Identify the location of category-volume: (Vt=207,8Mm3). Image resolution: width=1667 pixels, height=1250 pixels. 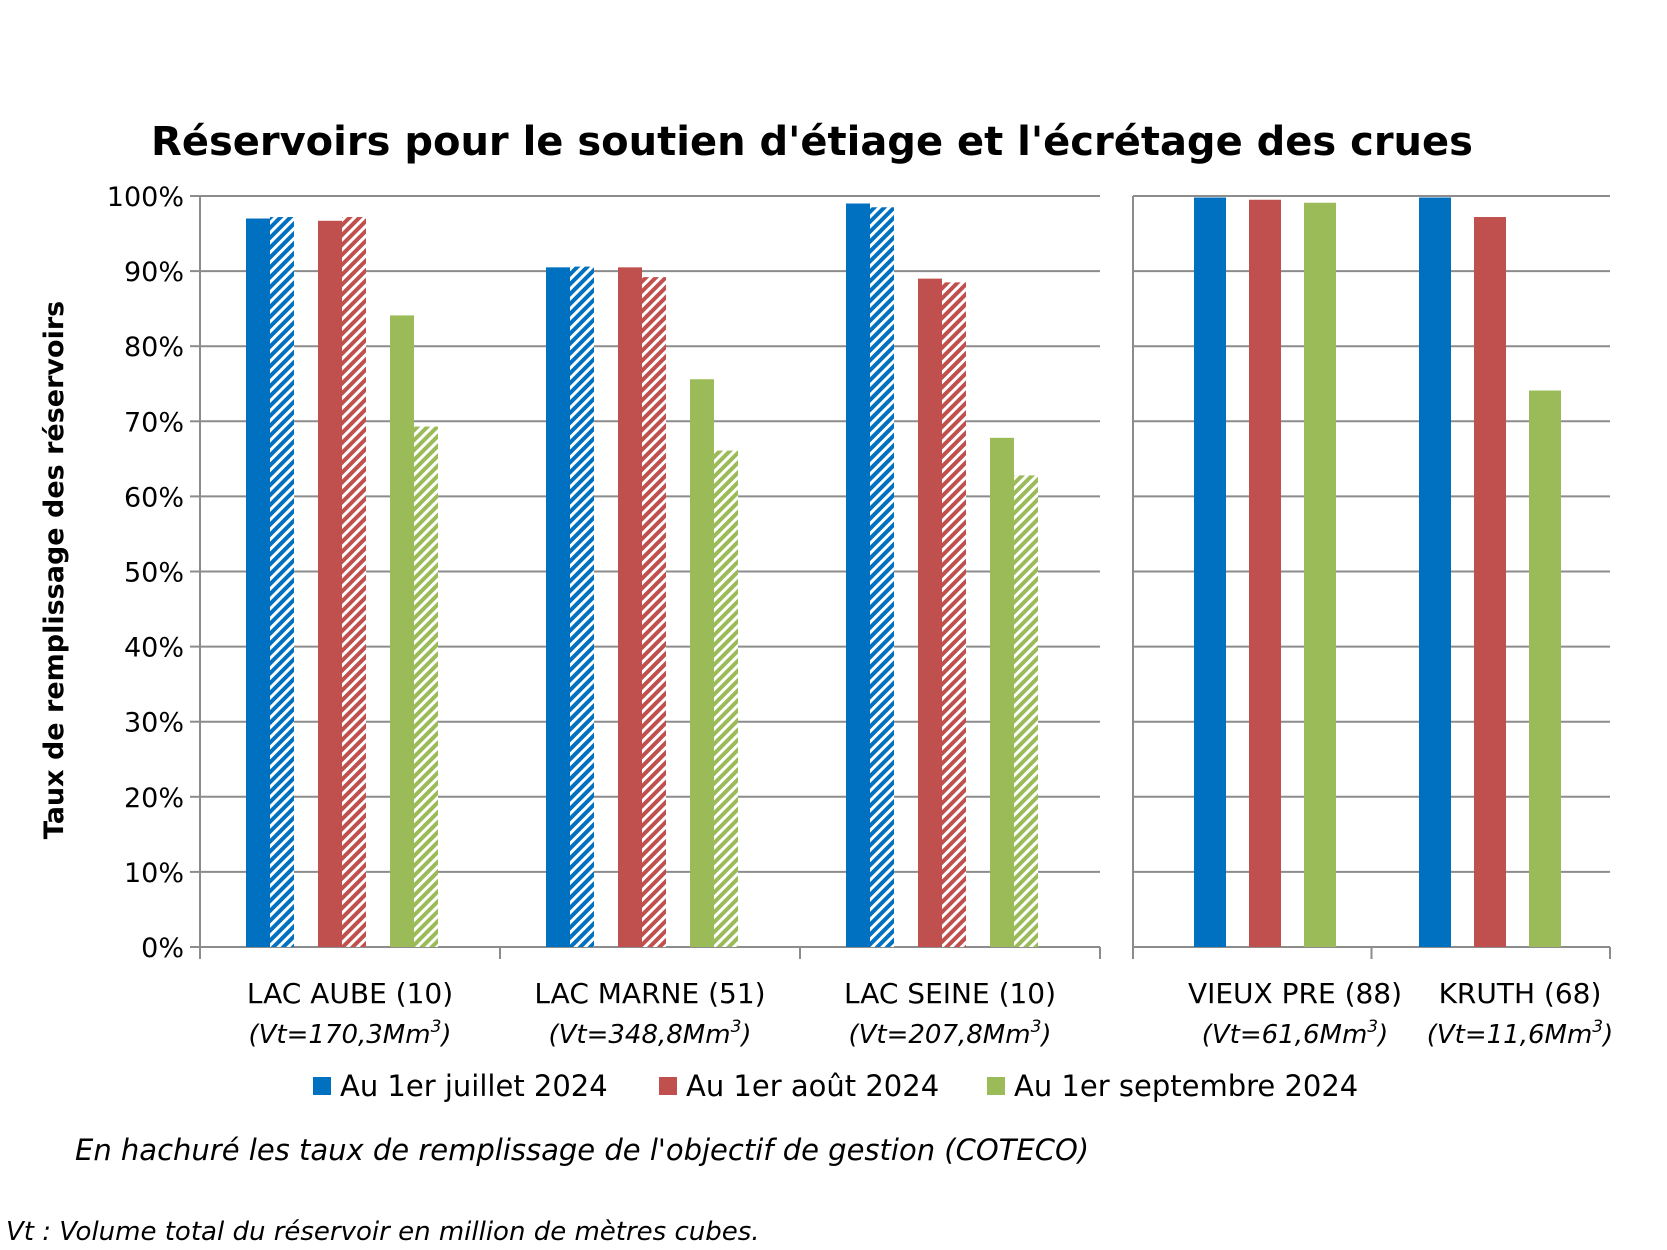
(949, 1033).